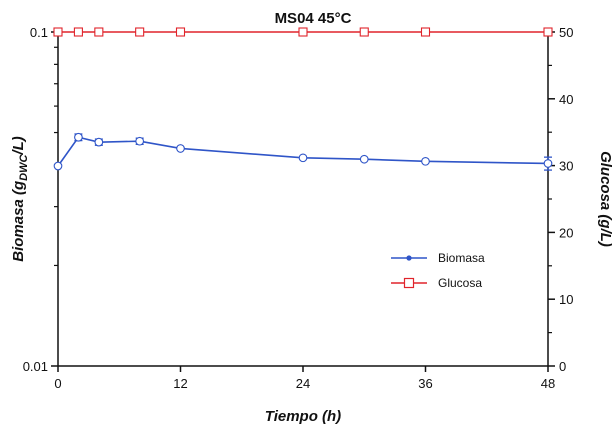  Describe the element at coordinates (560, 199) in the screenshot. I see `right-axis-ticks: 0 10 20 30 40 50` at that location.